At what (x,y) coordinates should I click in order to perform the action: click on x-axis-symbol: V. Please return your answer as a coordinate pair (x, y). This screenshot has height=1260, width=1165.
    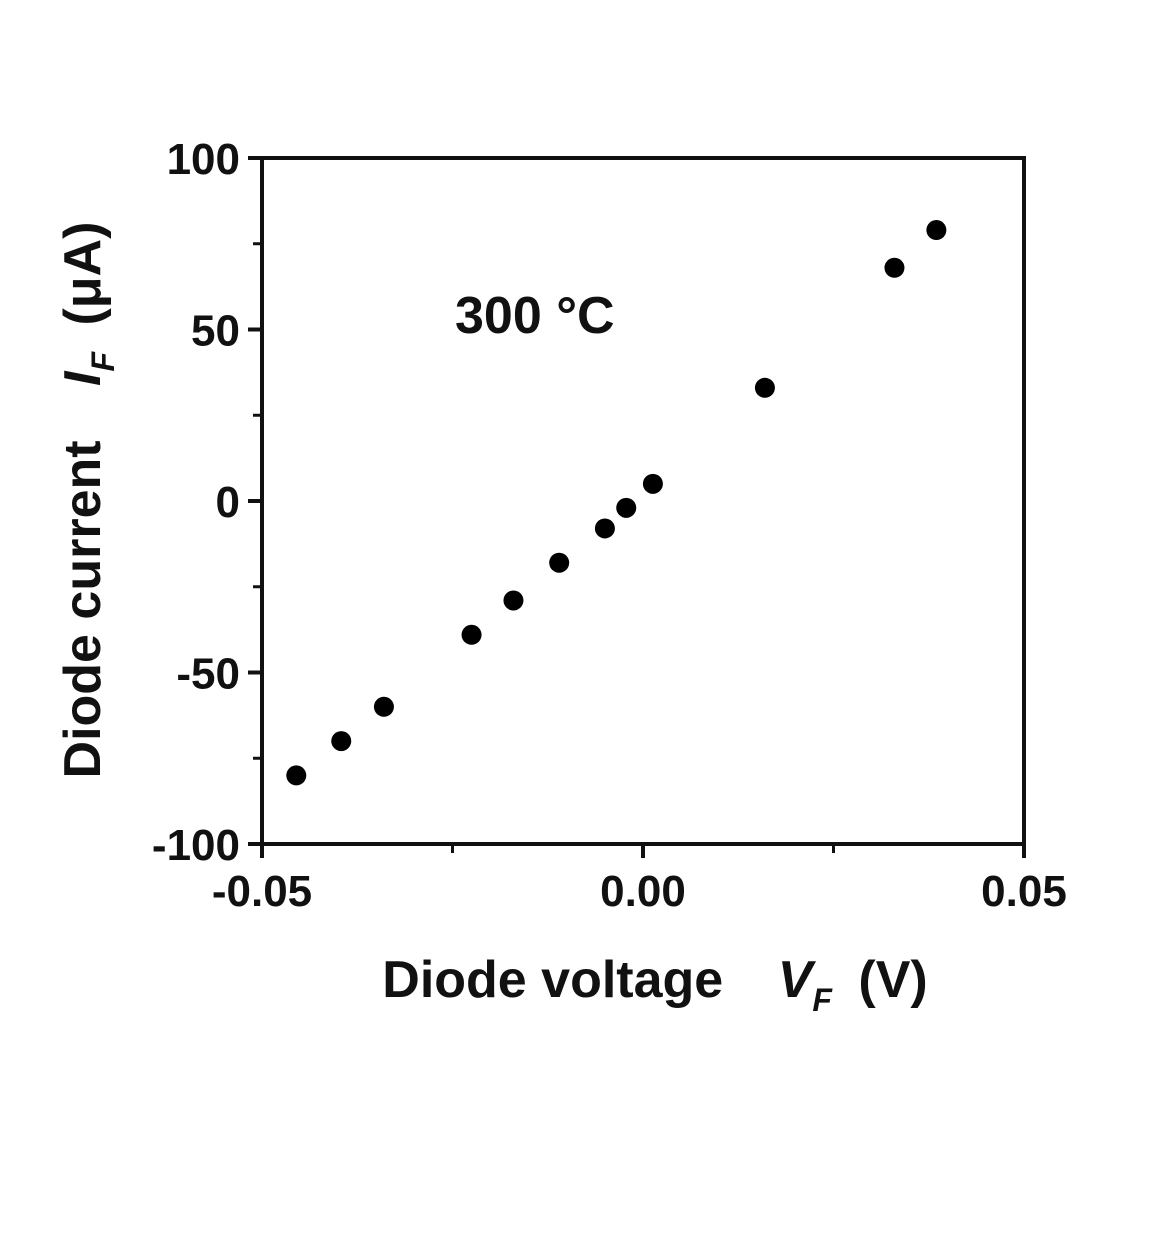
    Looking at the image, I should click on (797, 980).